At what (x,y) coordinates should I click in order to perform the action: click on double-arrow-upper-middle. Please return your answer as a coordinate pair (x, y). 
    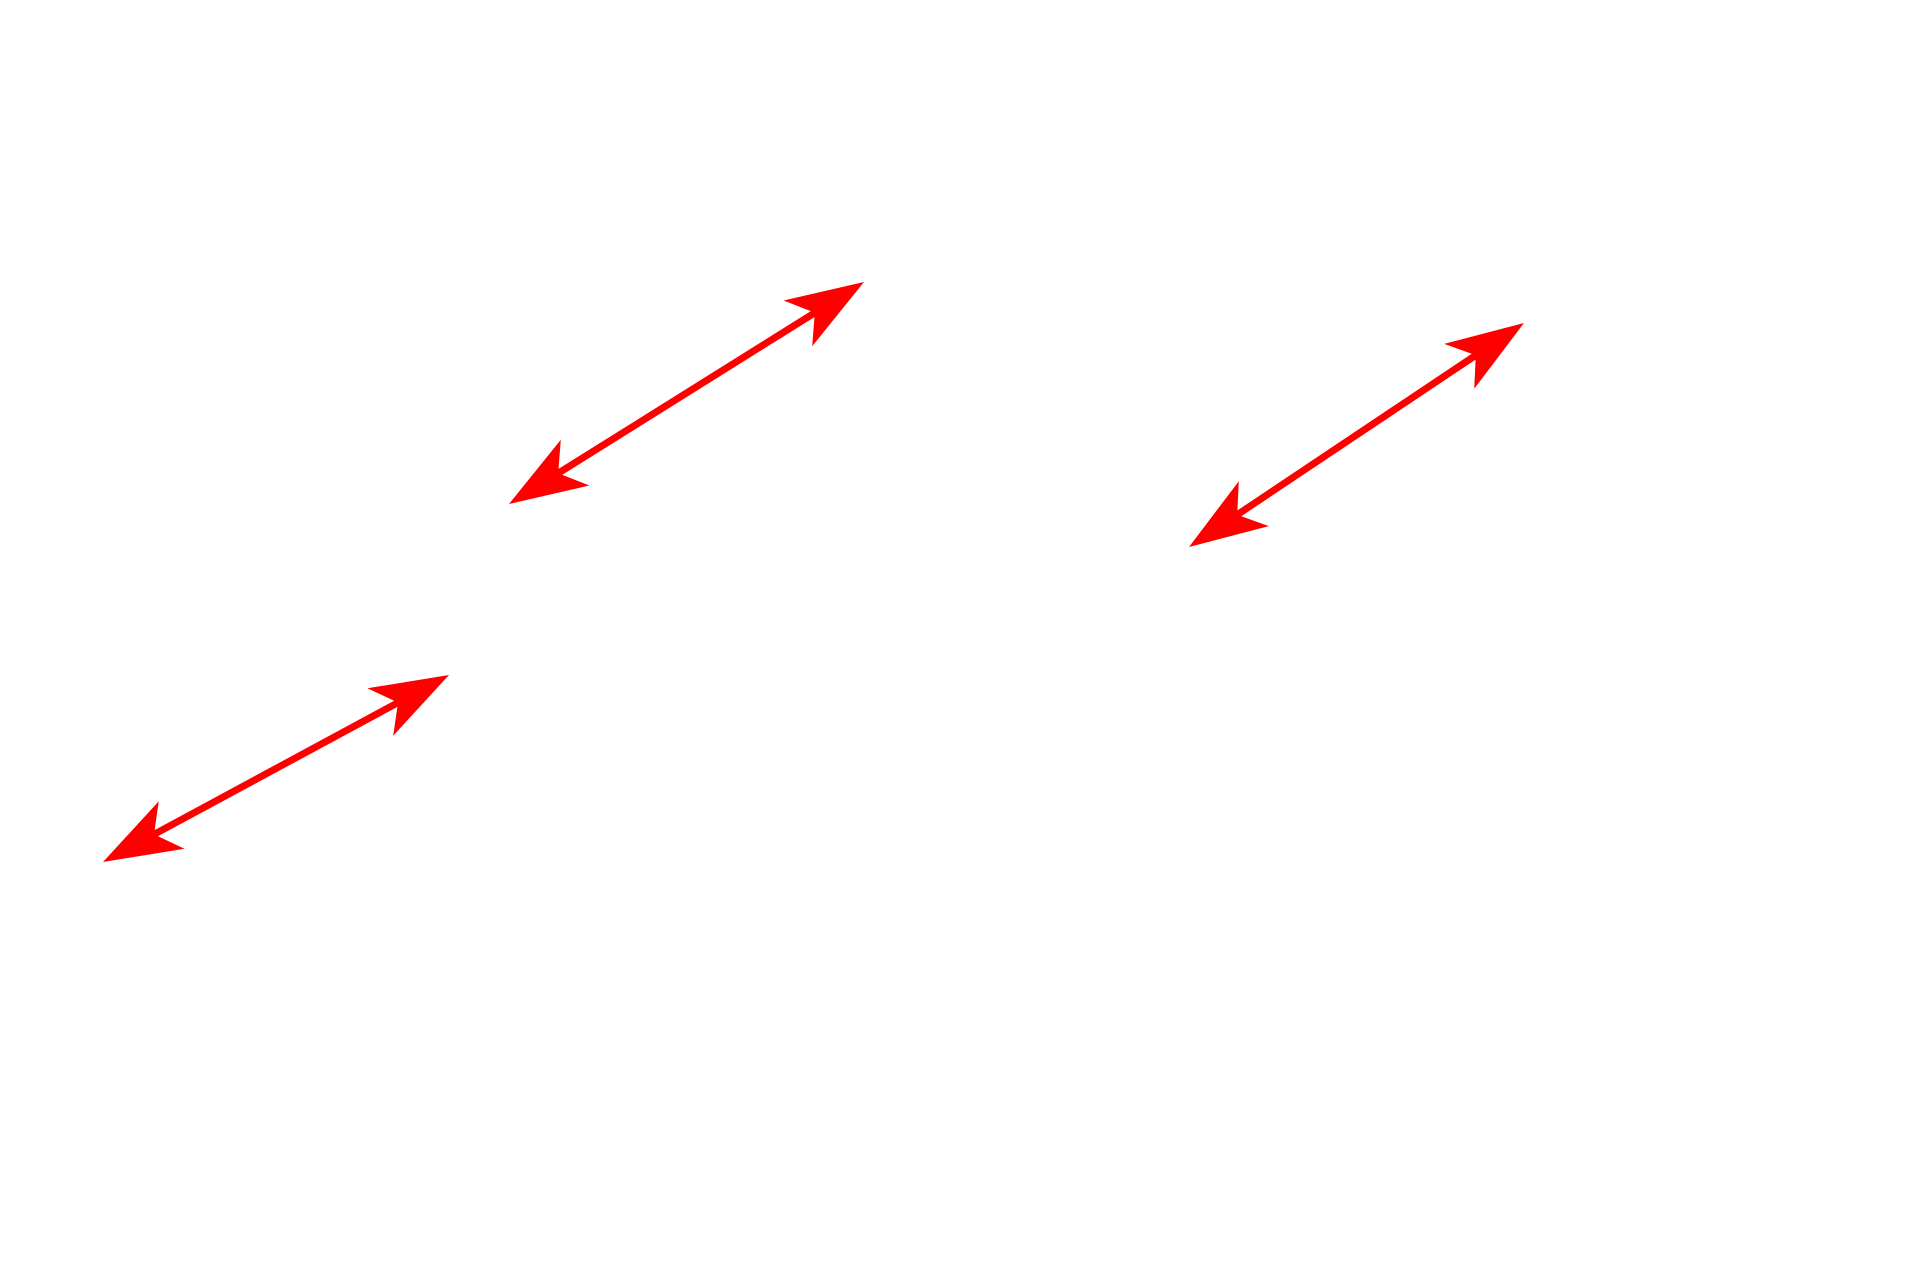
    Looking at the image, I should click on (686, 393).